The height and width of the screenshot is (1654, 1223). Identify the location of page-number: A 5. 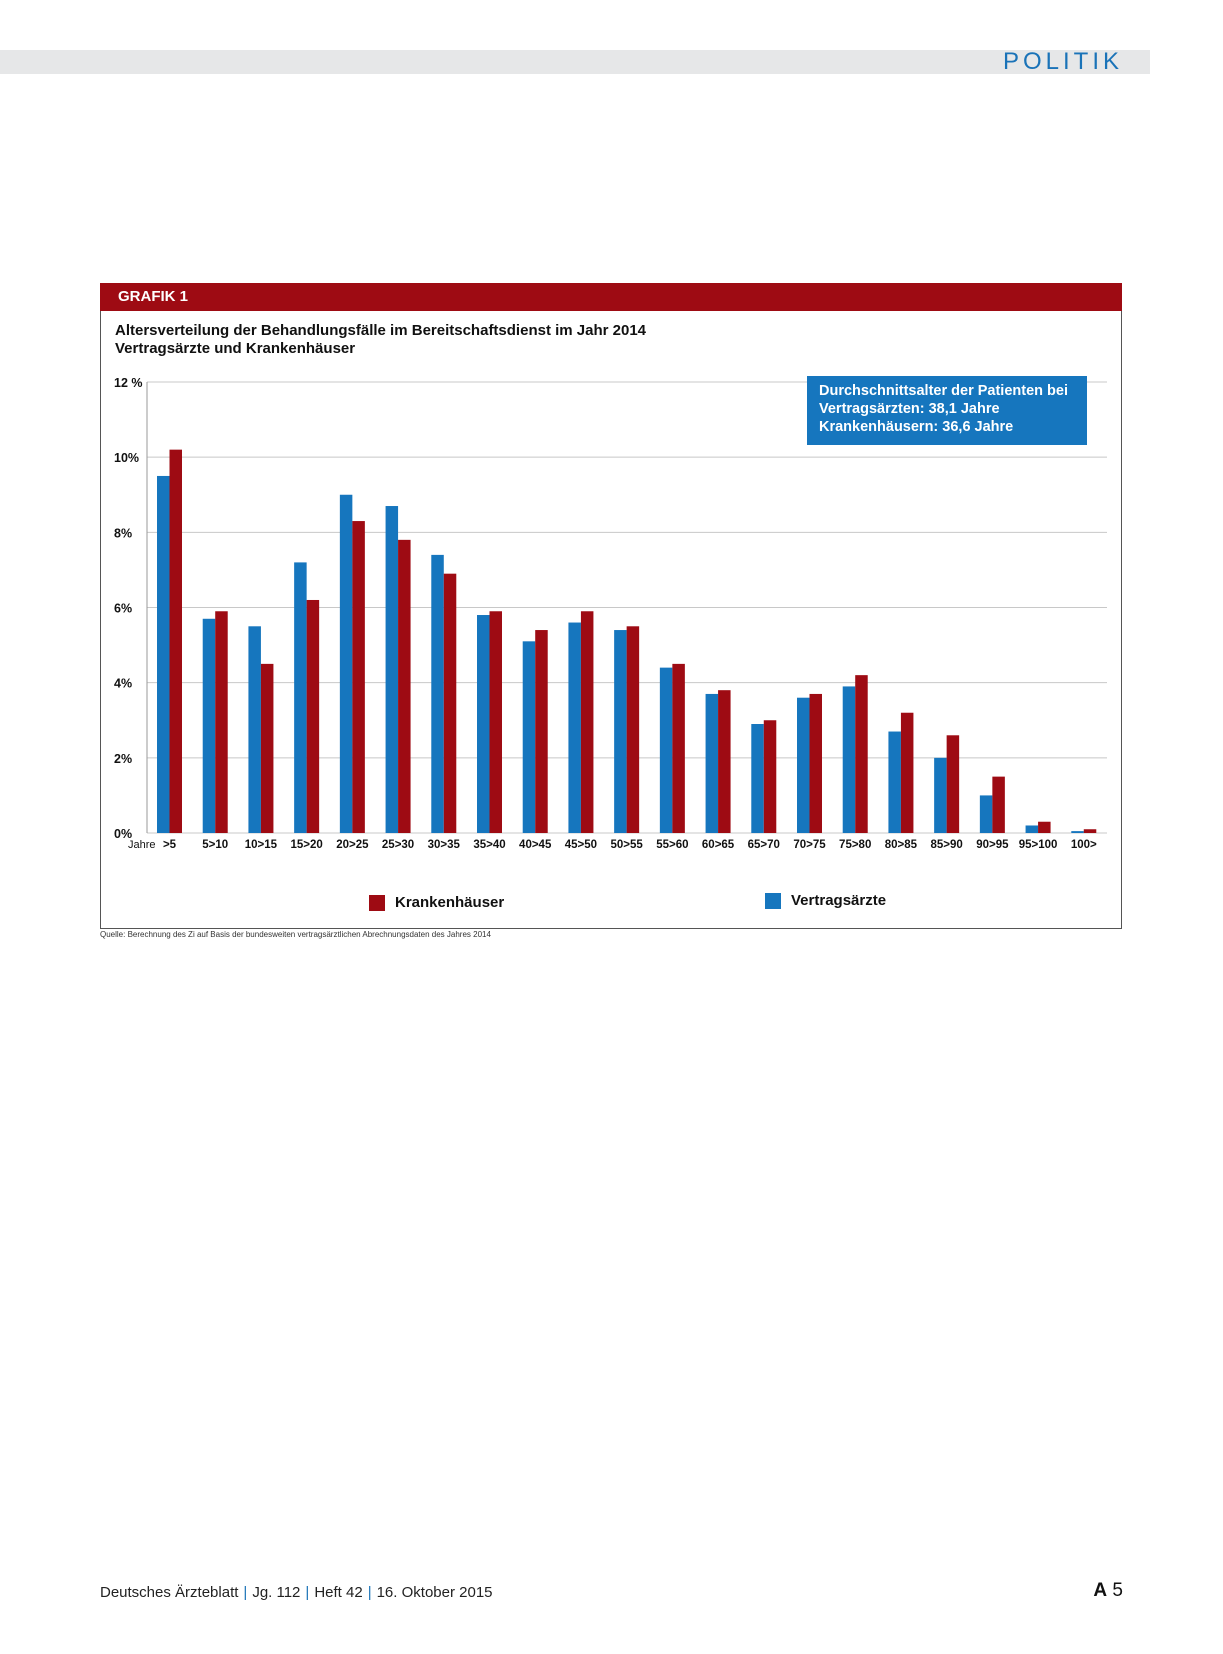
(1108, 1590).